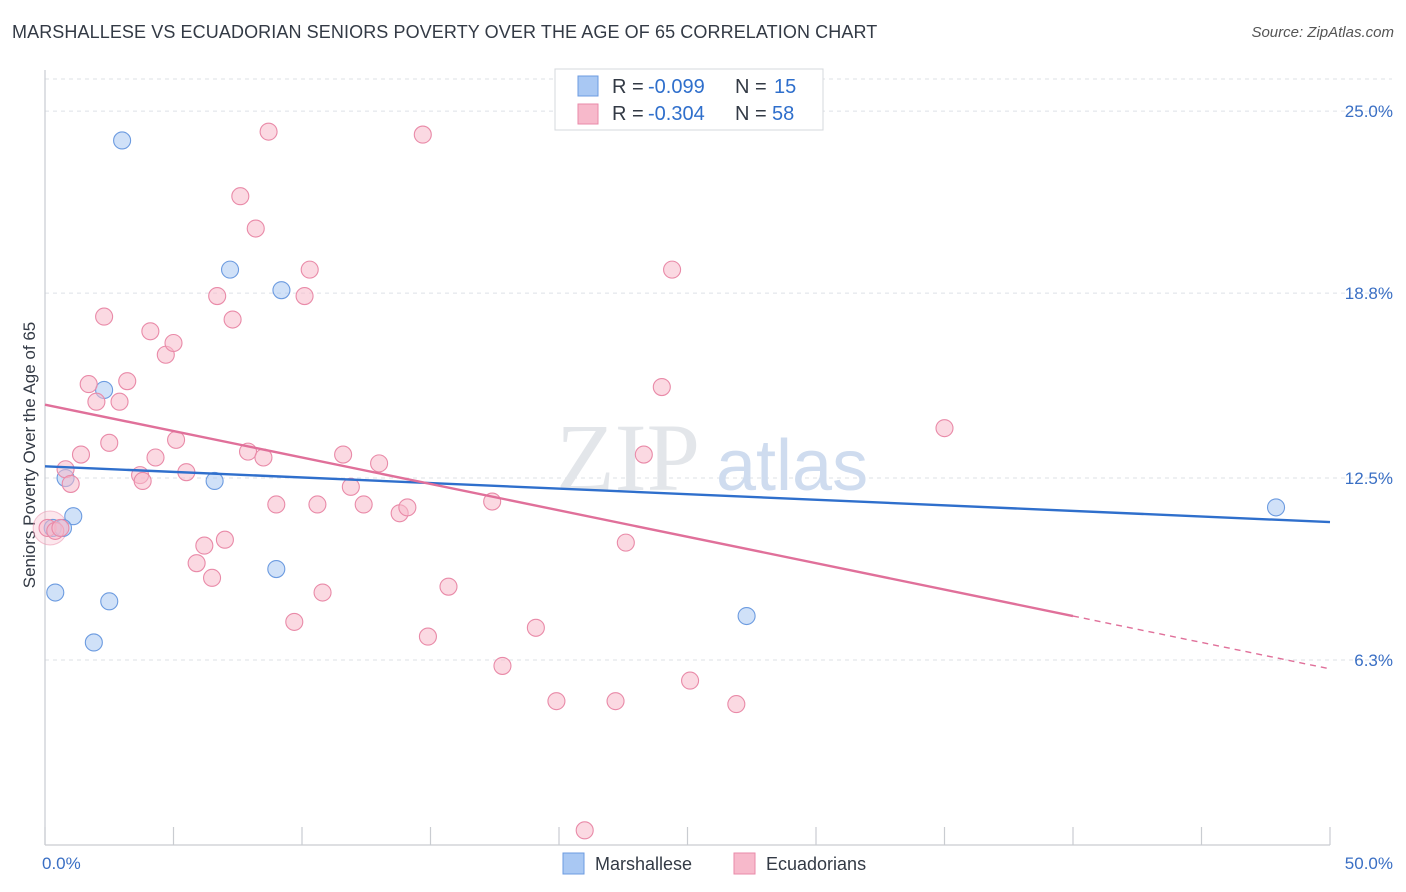 The height and width of the screenshot is (892, 1406). I want to click on legend-label-ecuadorians: Ecuadorians, so click(816, 864).